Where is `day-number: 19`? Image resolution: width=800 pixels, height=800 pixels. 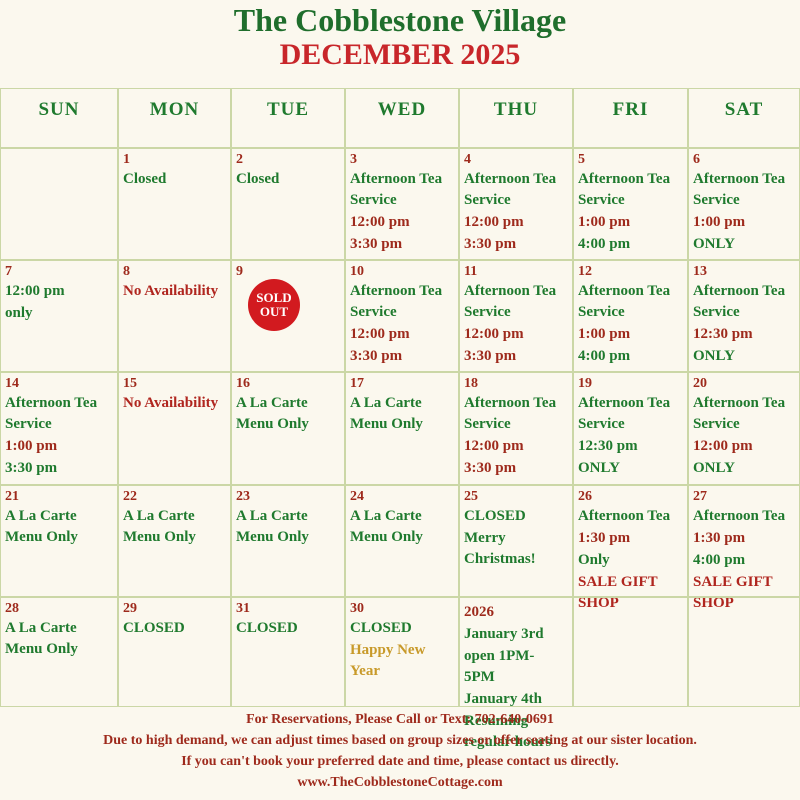 day-number: 19 is located at coordinates (585, 383).